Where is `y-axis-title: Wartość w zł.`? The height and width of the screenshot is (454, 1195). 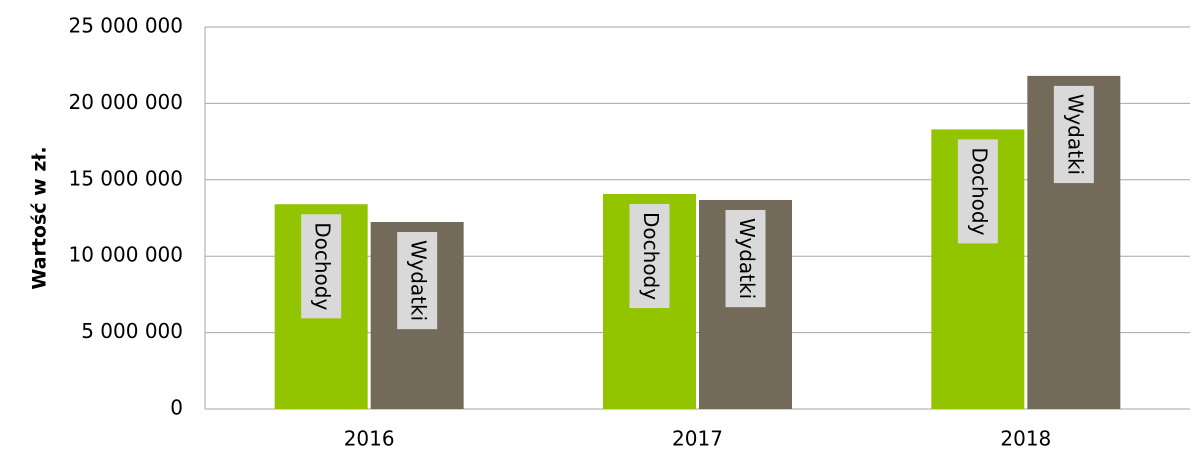 y-axis-title: Wartość w zł. is located at coordinates (40, 217).